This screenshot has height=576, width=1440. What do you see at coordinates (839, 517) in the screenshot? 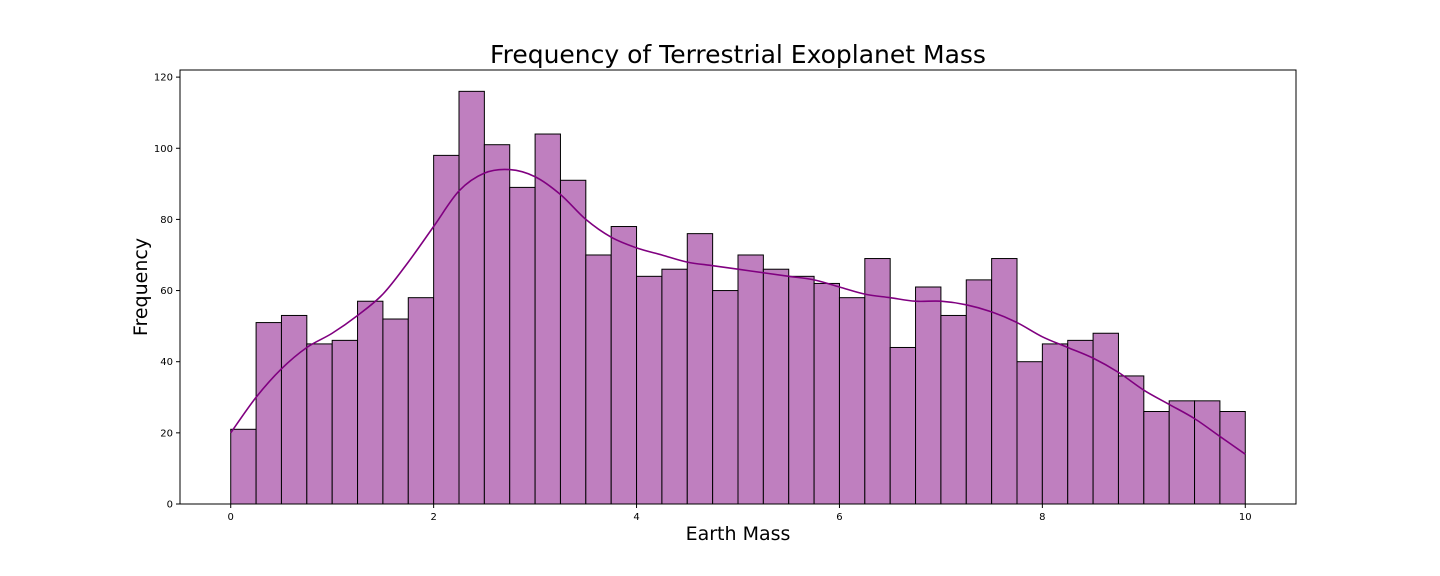
I see `x-tick-label: 6` at bounding box center [839, 517].